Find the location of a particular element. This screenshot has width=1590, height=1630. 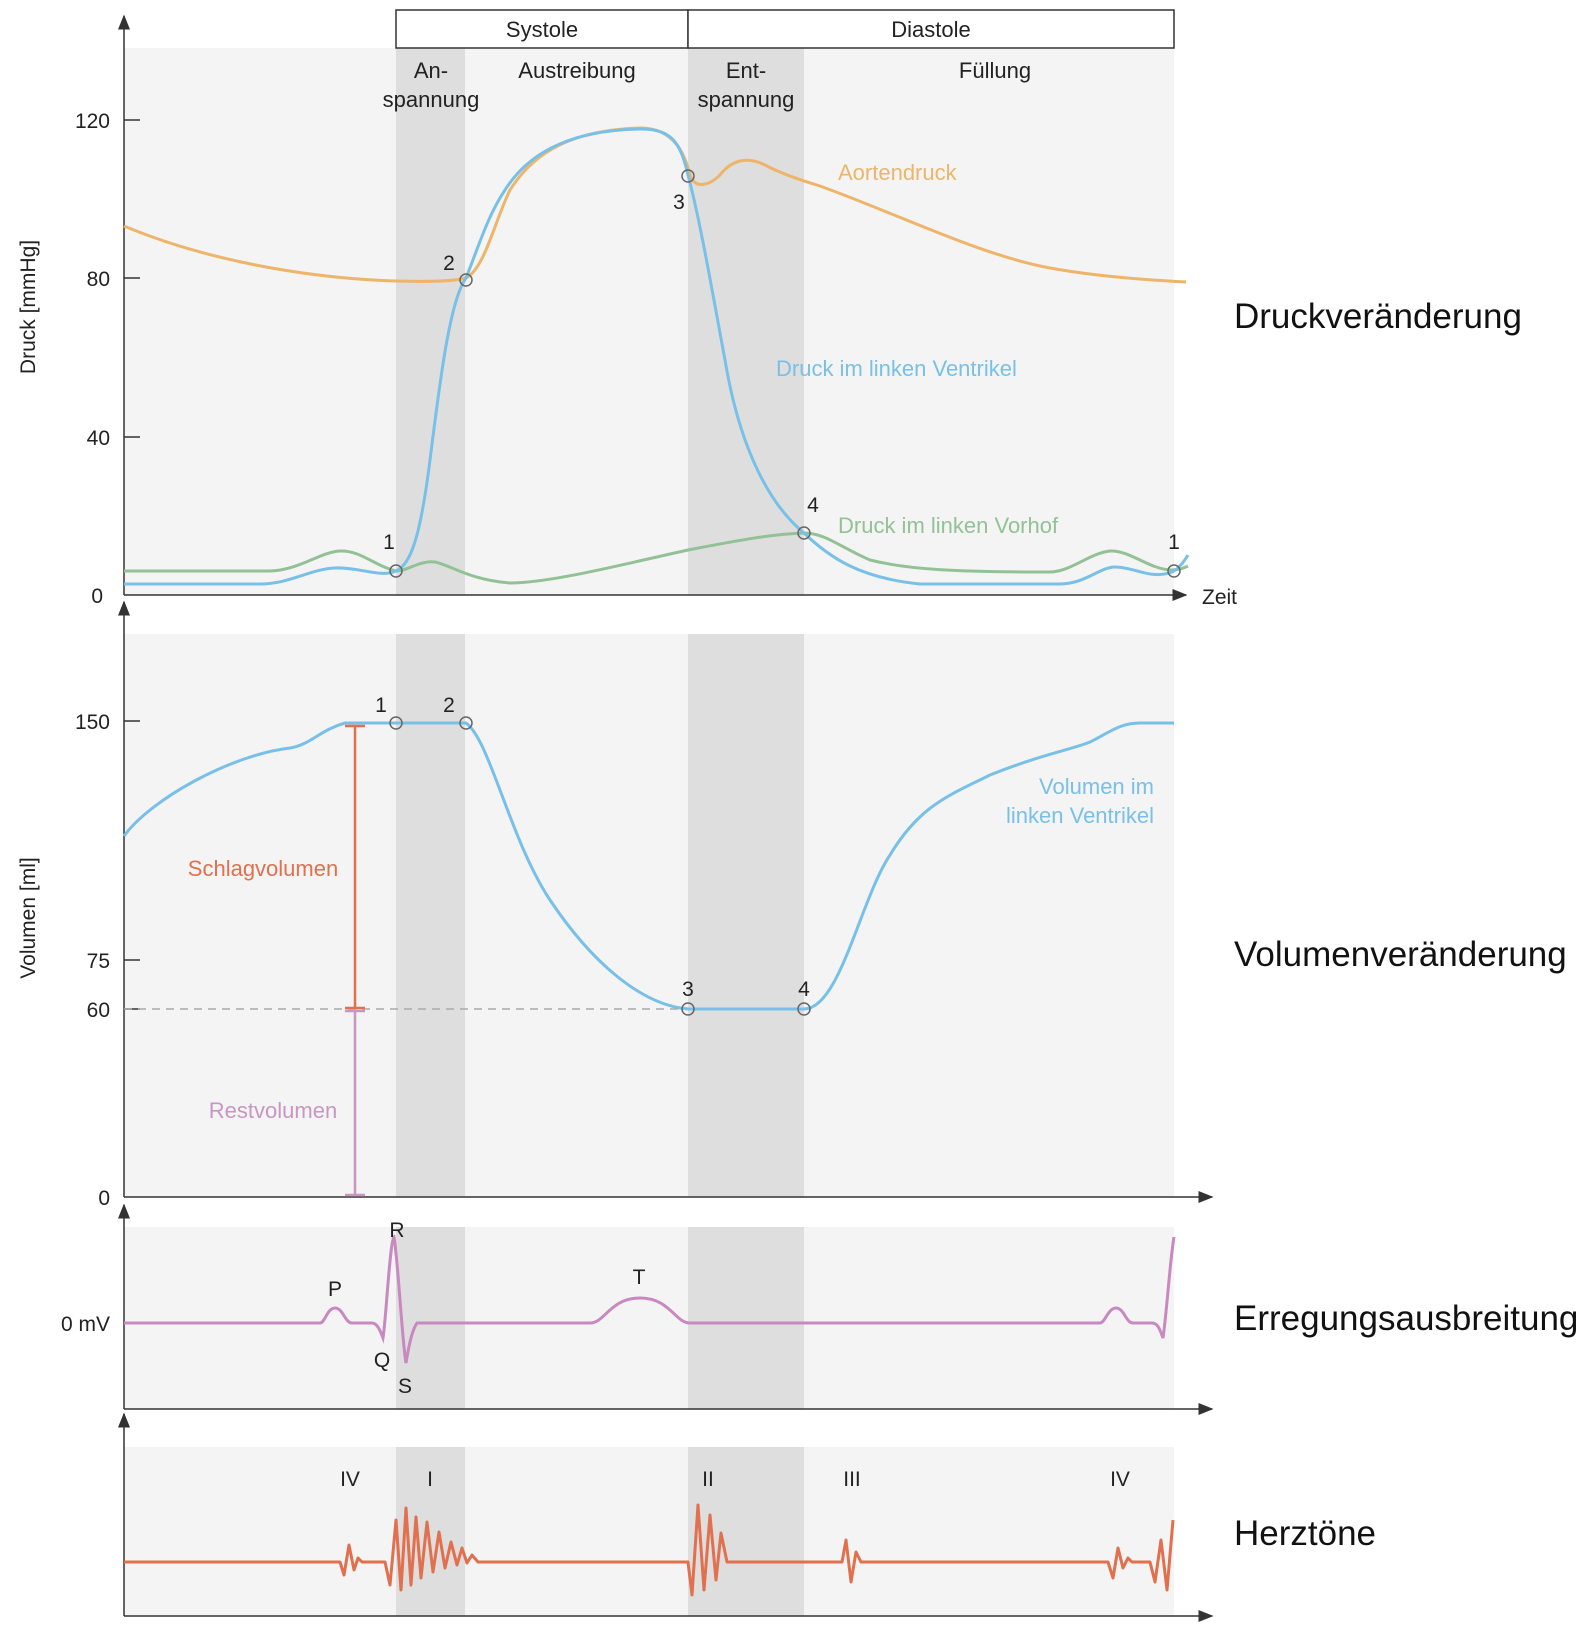

volume-tick-0: 0 is located at coordinates (104, 1198).